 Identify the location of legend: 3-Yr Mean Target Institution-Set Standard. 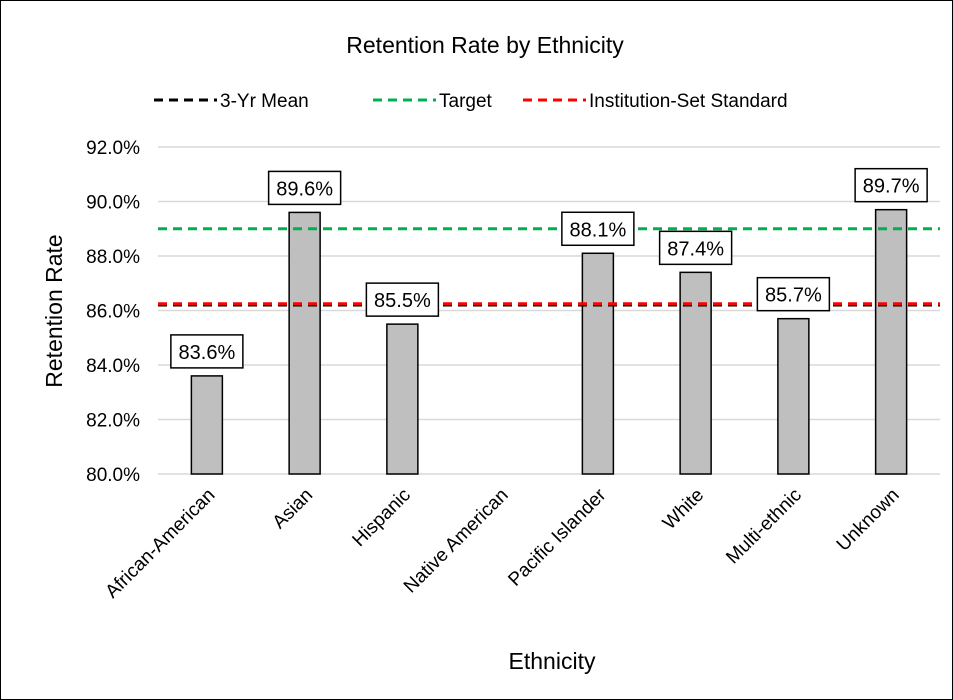
(471, 101).